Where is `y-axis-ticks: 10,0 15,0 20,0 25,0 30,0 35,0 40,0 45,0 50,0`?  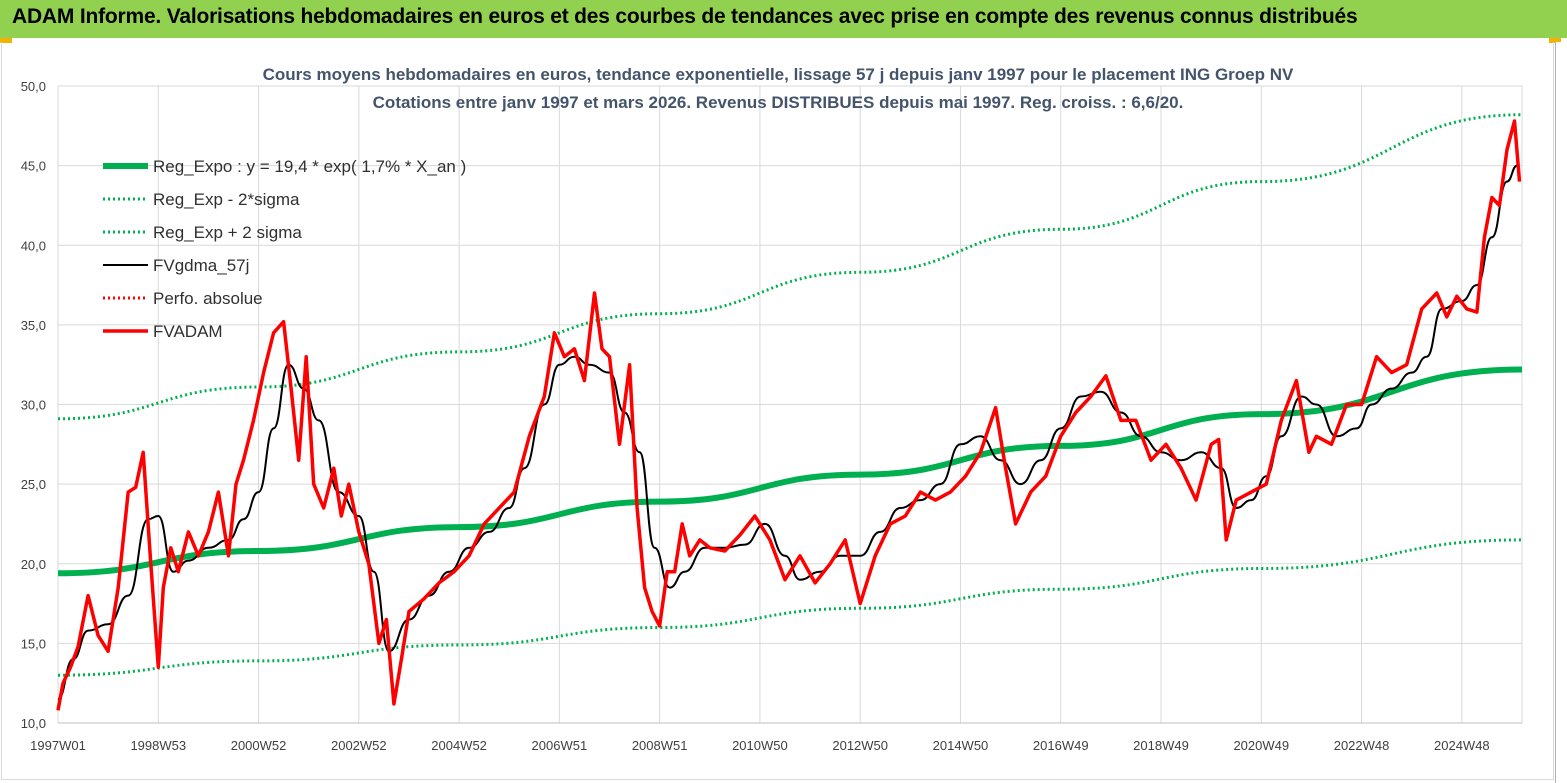
y-axis-ticks: 10,0 15,0 20,0 25,0 30,0 35,0 40,0 45,0 50,0 is located at coordinates (33, 405).